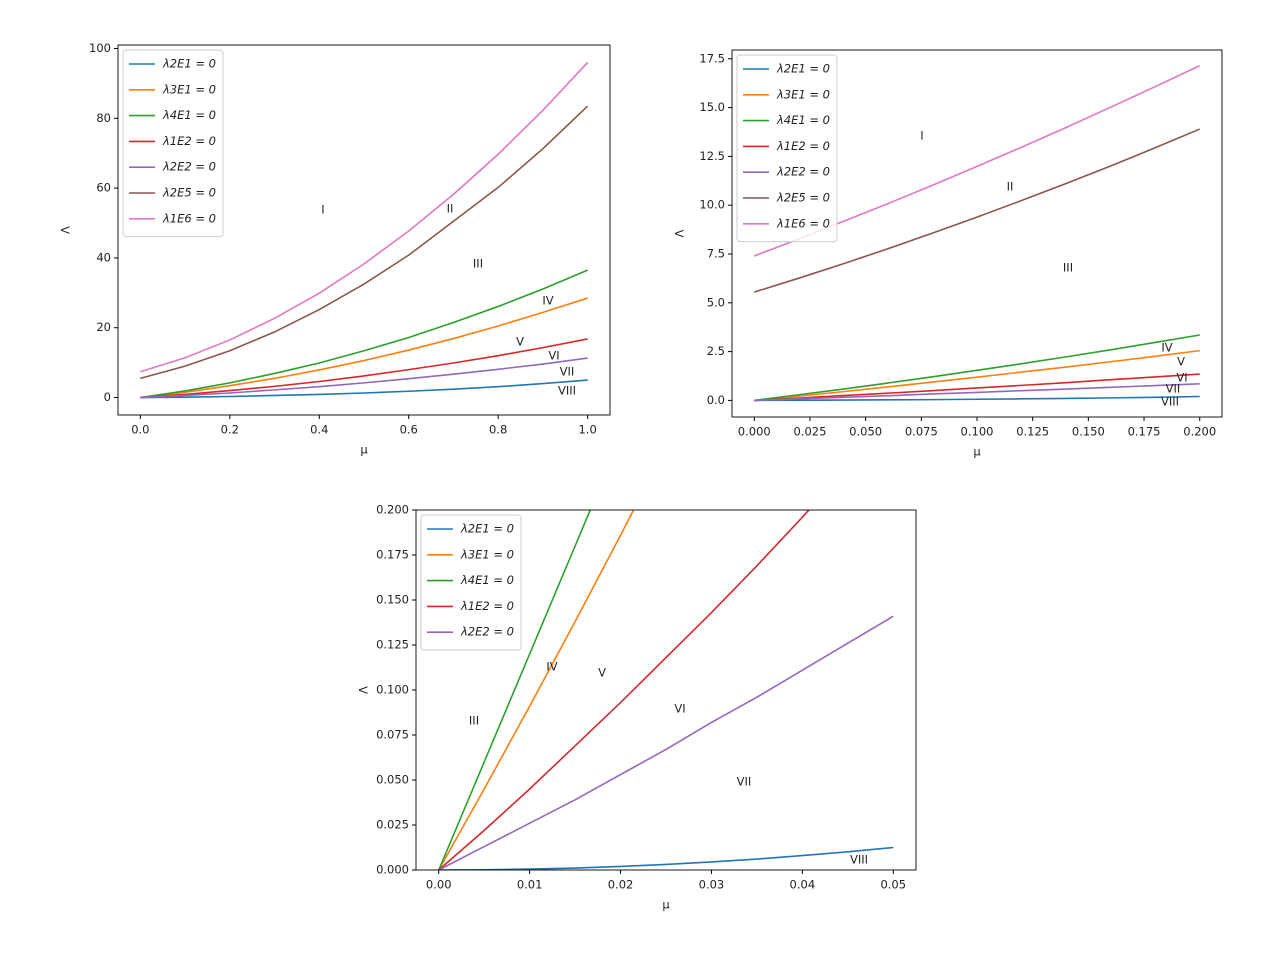 Image resolution: width=1276 pixels, height=957 pixels. What do you see at coordinates (712, 156) in the screenshot?
I see `y-tick-label: 12.5` at bounding box center [712, 156].